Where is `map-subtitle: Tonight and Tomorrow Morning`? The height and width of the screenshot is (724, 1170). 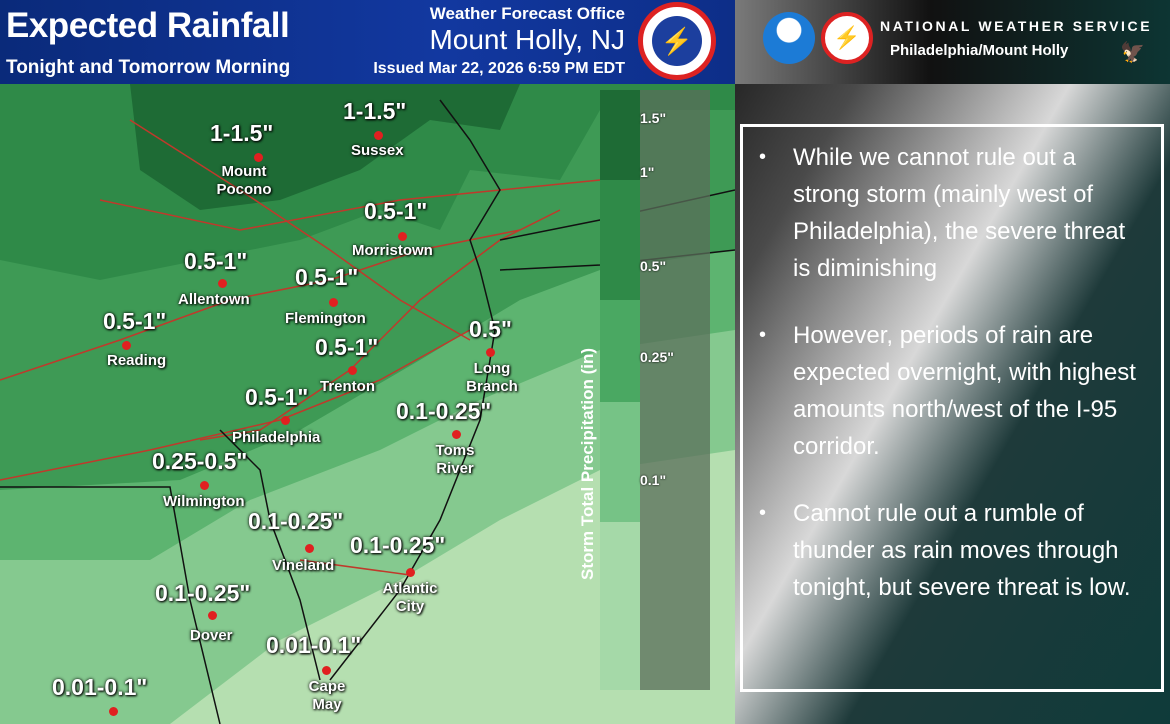
map-subtitle: Tonight and Tomorrow Morning is located at coordinates (148, 67).